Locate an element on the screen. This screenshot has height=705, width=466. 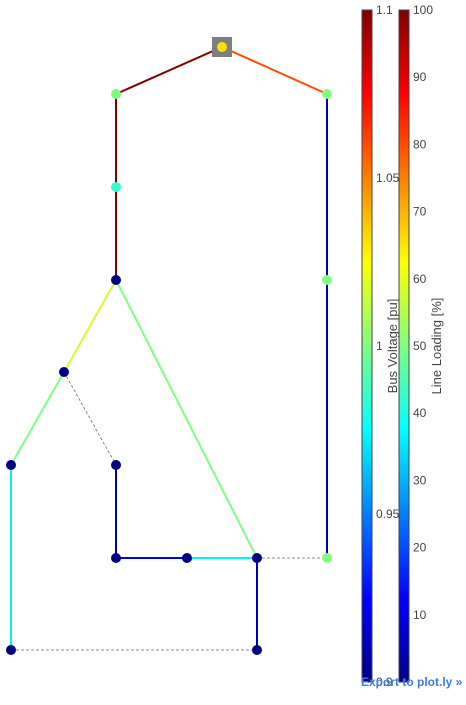
line-b6-b7 is located at coordinates (37, 418).